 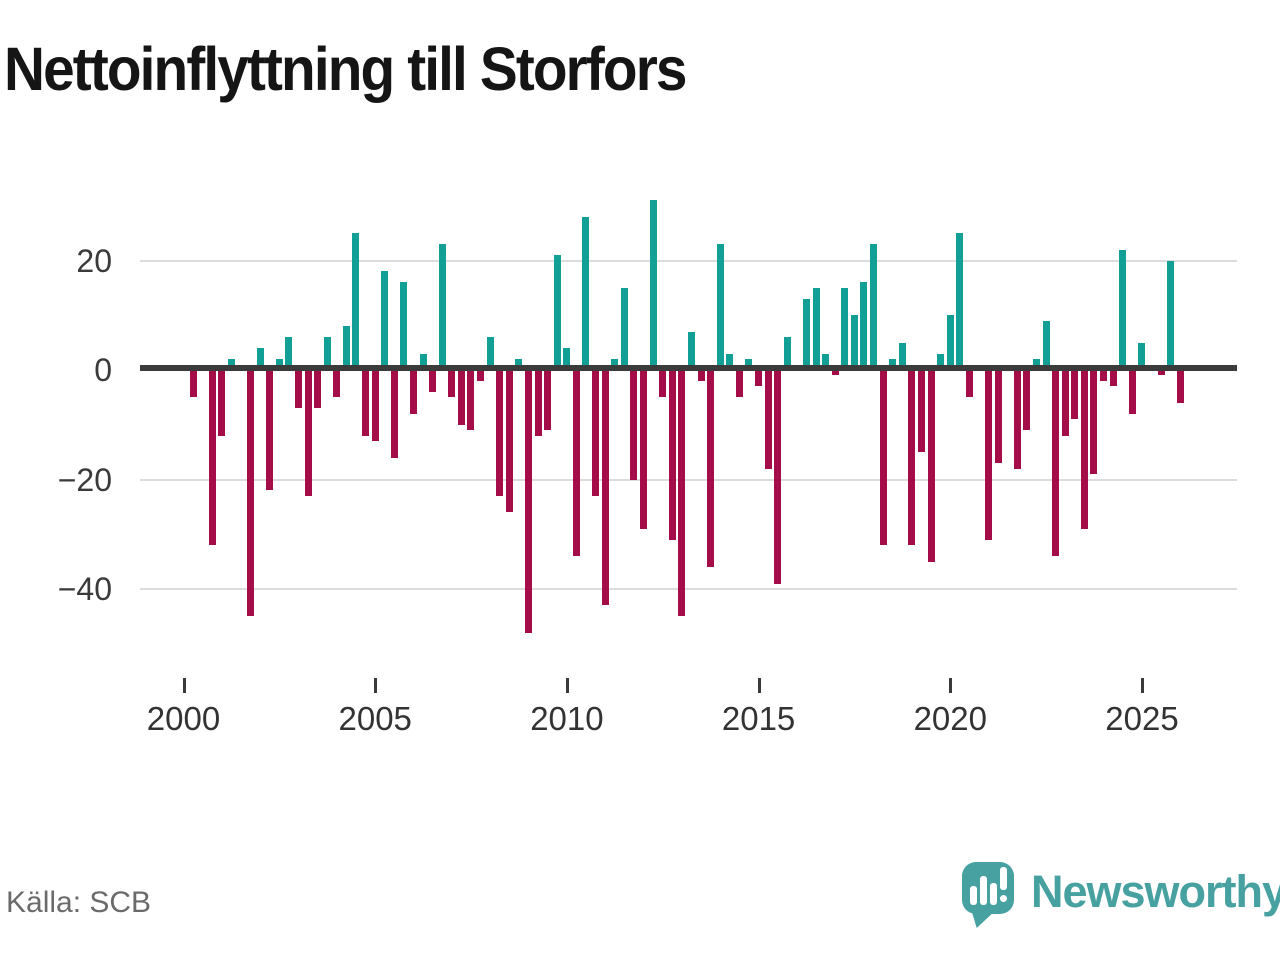 What do you see at coordinates (404, 326) in the screenshot?
I see `bar-2005-Q3` at bounding box center [404, 326].